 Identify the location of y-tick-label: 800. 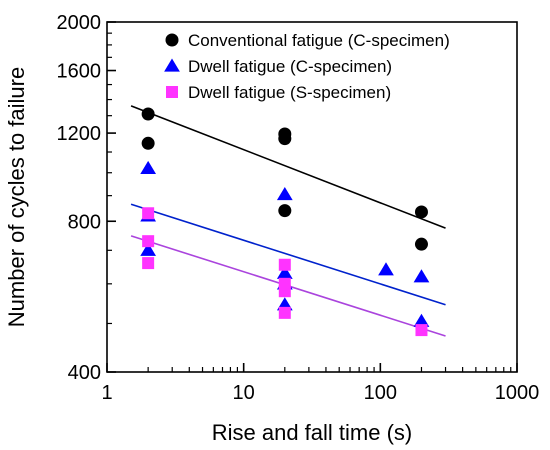
(84, 222).